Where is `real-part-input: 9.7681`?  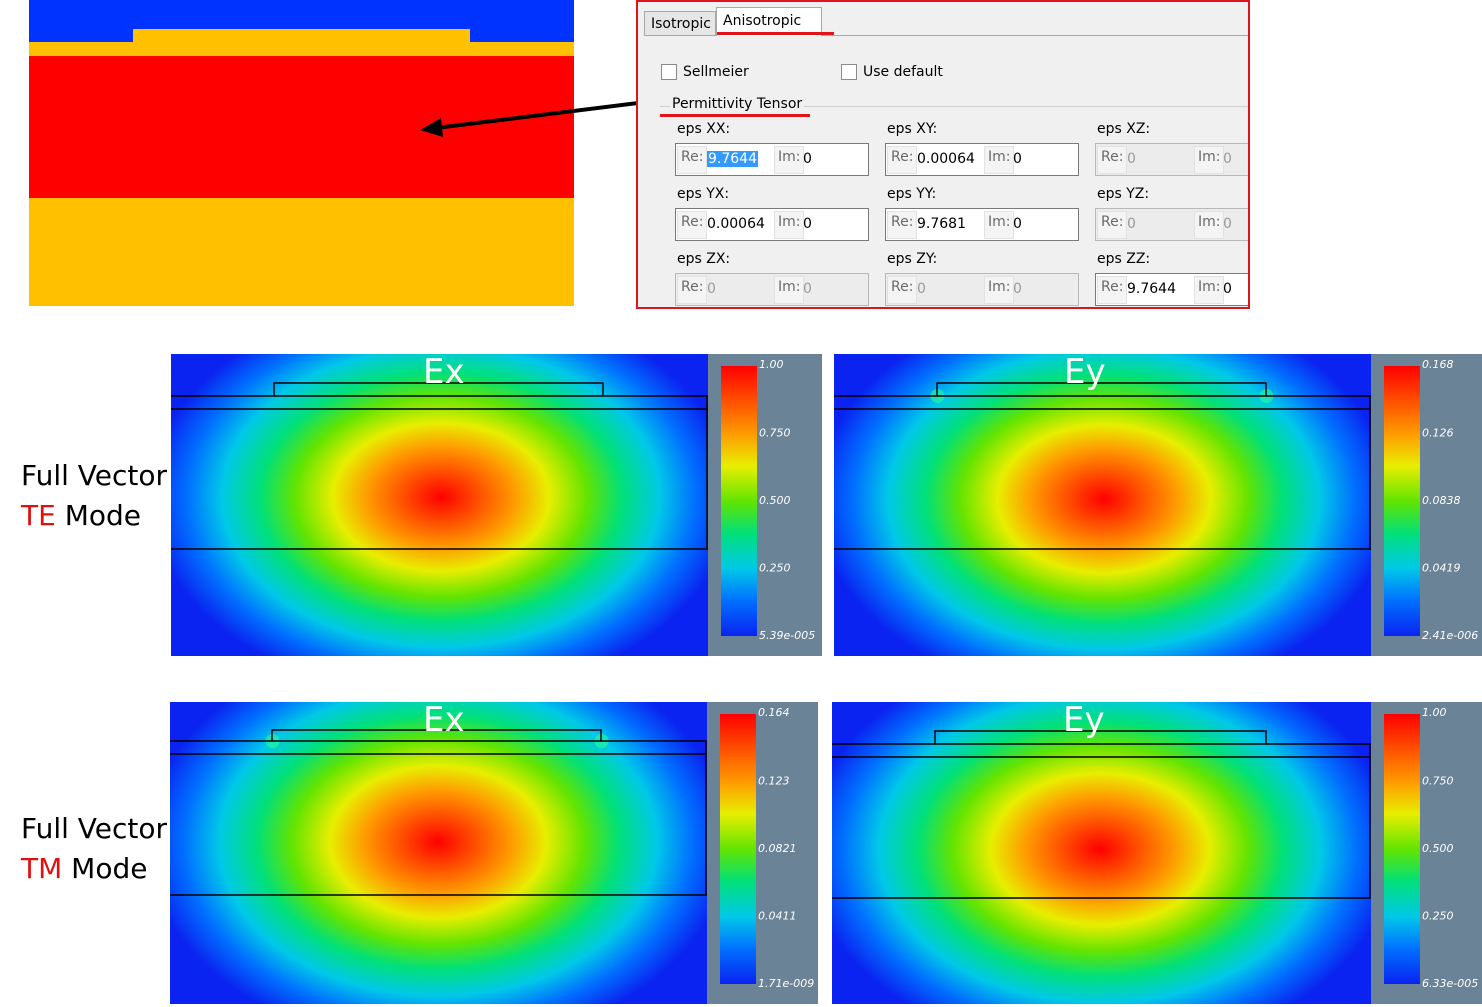 real-part-input: 9.7681 is located at coordinates (941, 224).